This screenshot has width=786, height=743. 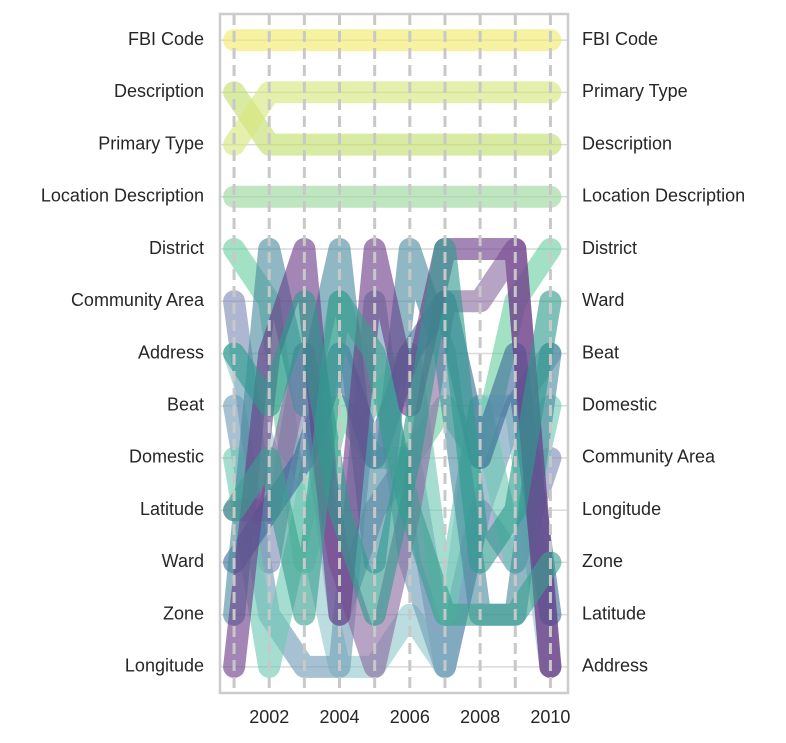 I want to click on right-label: Description, so click(x=627, y=143).